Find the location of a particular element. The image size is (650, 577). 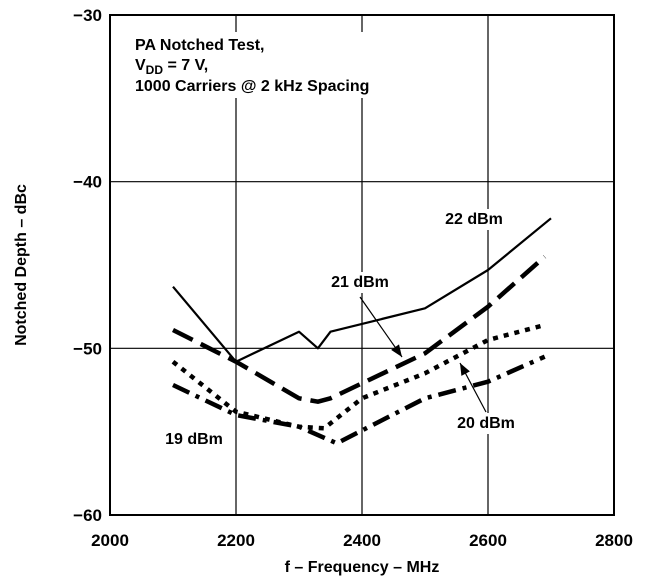

annotation-line-2: VDD = 7 V, is located at coordinates (171, 67).